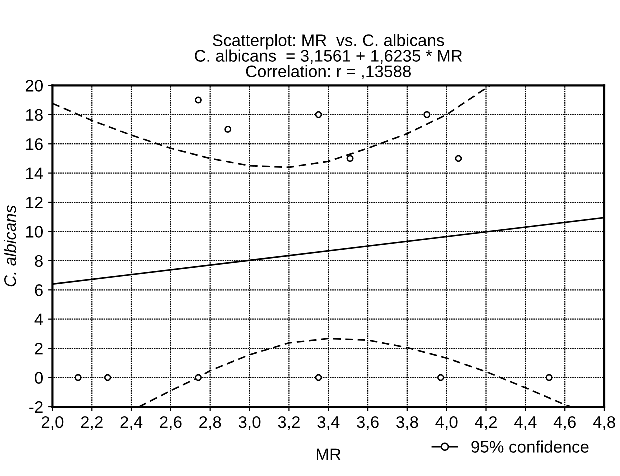 This screenshot has width=620, height=476. What do you see at coordinates (329, 454) in the screenshot?
I see `x-axis-title: MR` at bounding box center [329, 454].